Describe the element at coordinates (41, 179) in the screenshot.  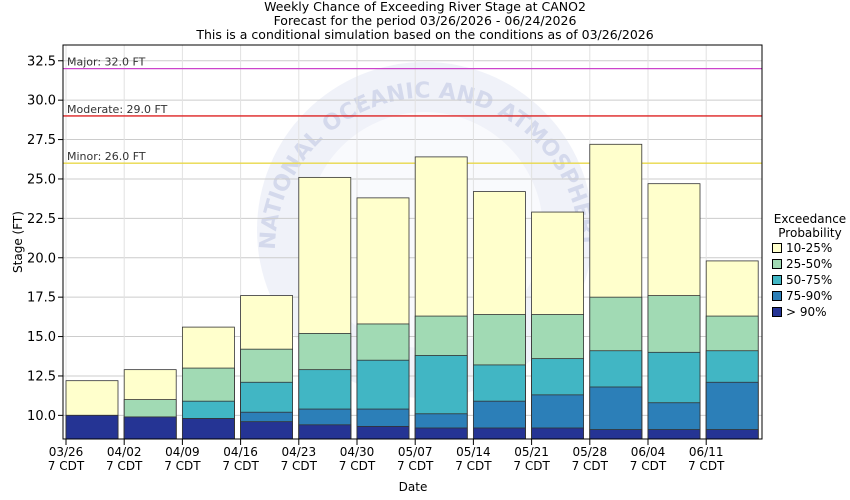
I see `y-tick-label: 25.0` at that location.